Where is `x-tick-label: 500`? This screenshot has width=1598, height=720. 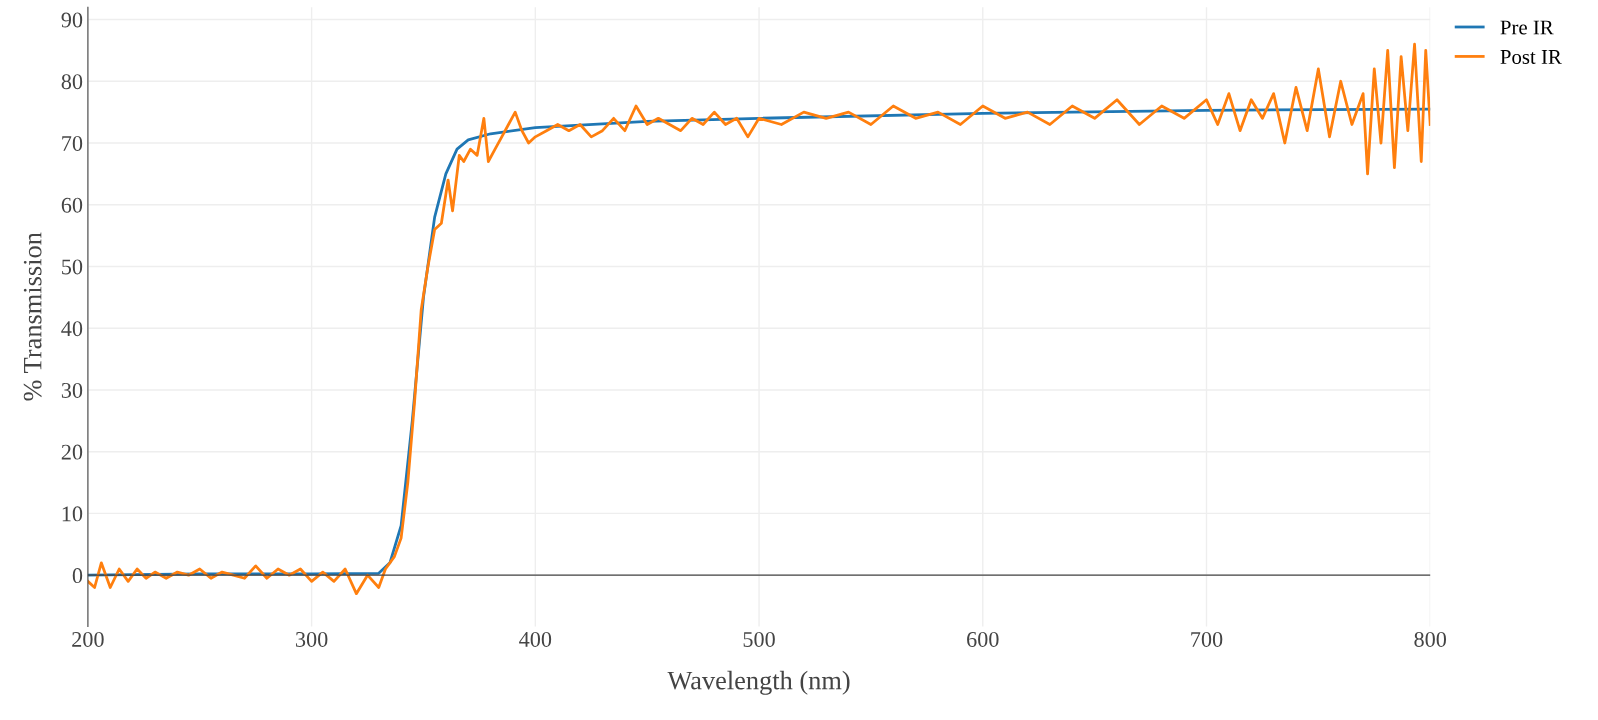
x-tick-label: 500 is located at coordinates (759, 639).